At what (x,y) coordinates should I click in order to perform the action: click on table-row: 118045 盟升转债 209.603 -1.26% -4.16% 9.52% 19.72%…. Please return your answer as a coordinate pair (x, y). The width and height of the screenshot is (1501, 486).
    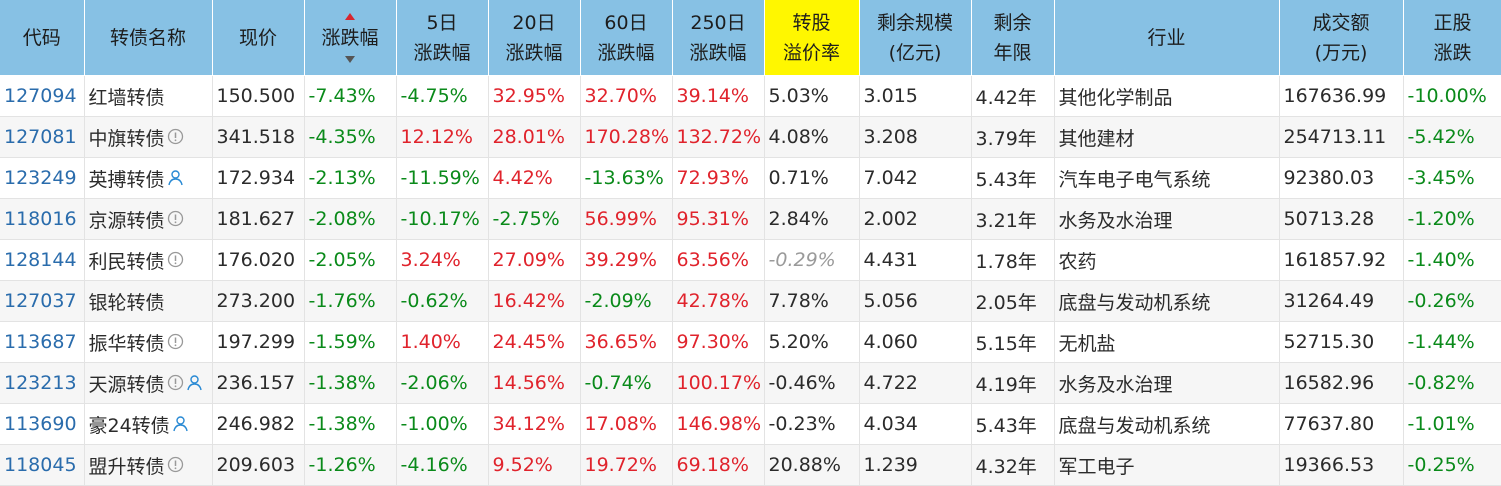
    Looking at the image, I should click on (750, 465).